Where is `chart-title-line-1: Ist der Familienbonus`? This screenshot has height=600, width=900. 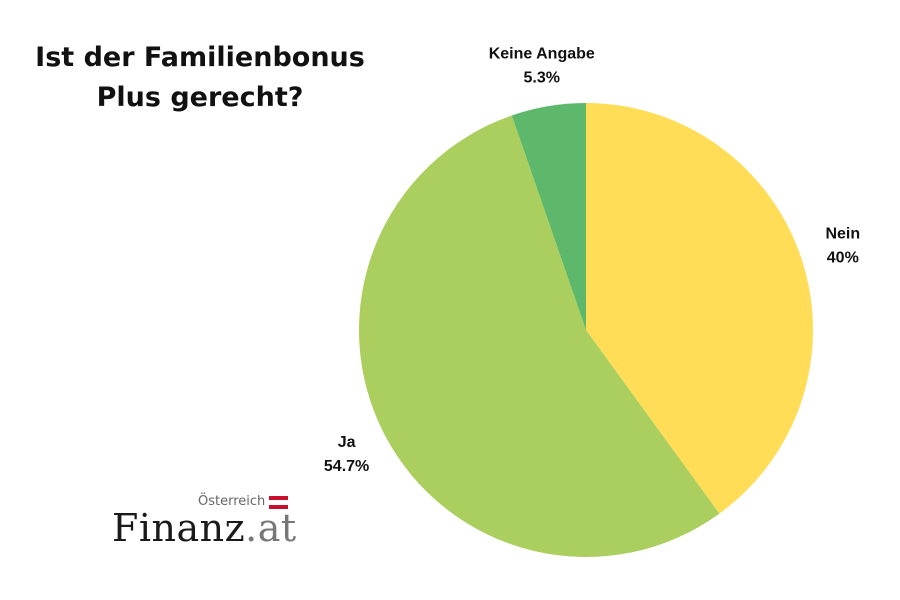
chart-title-line-1: Ist der Familienbonus is located at coordinates (200, 57).